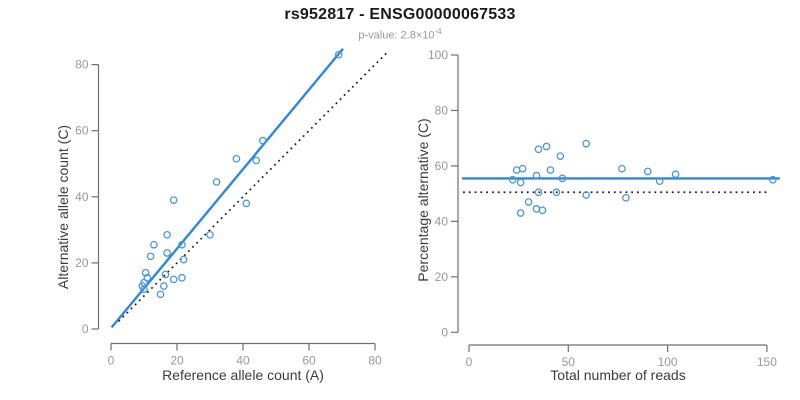  What do you see at coordinates (423, 200) in the screenshot?
I see `right-y-axis-title: Percentage alternative (C)` at bounding box center [423, 200].